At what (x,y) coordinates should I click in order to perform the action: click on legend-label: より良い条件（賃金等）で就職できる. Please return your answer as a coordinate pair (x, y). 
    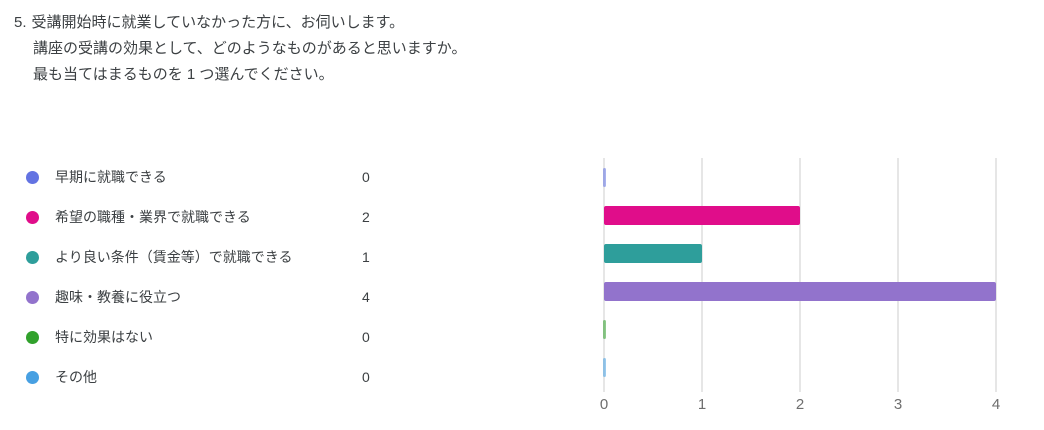
    Looking at the image, I should click on (174, 257).